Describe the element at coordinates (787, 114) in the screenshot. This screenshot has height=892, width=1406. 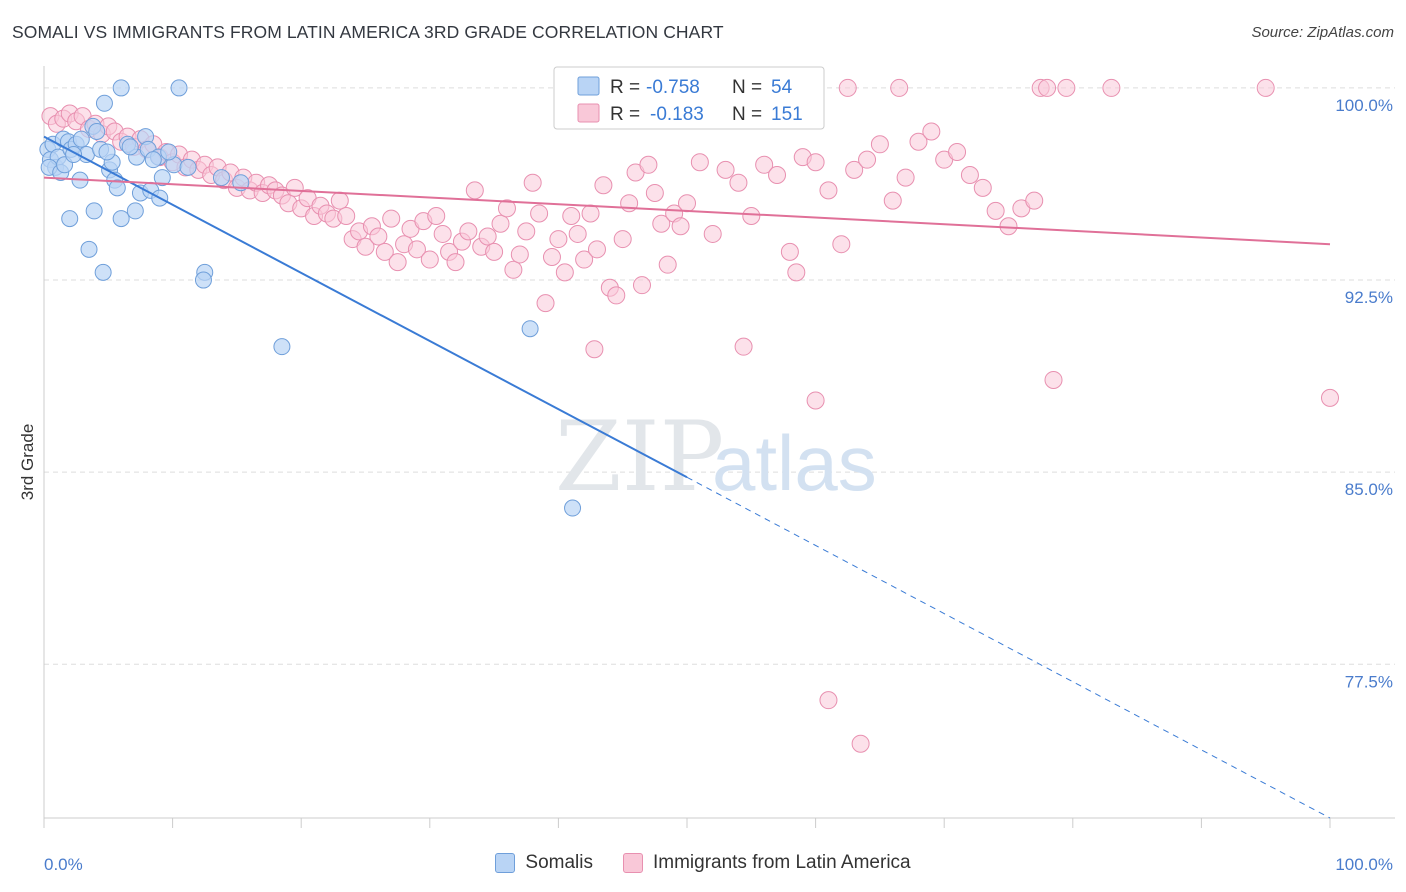
I see `n-value-2: 151` at that location.